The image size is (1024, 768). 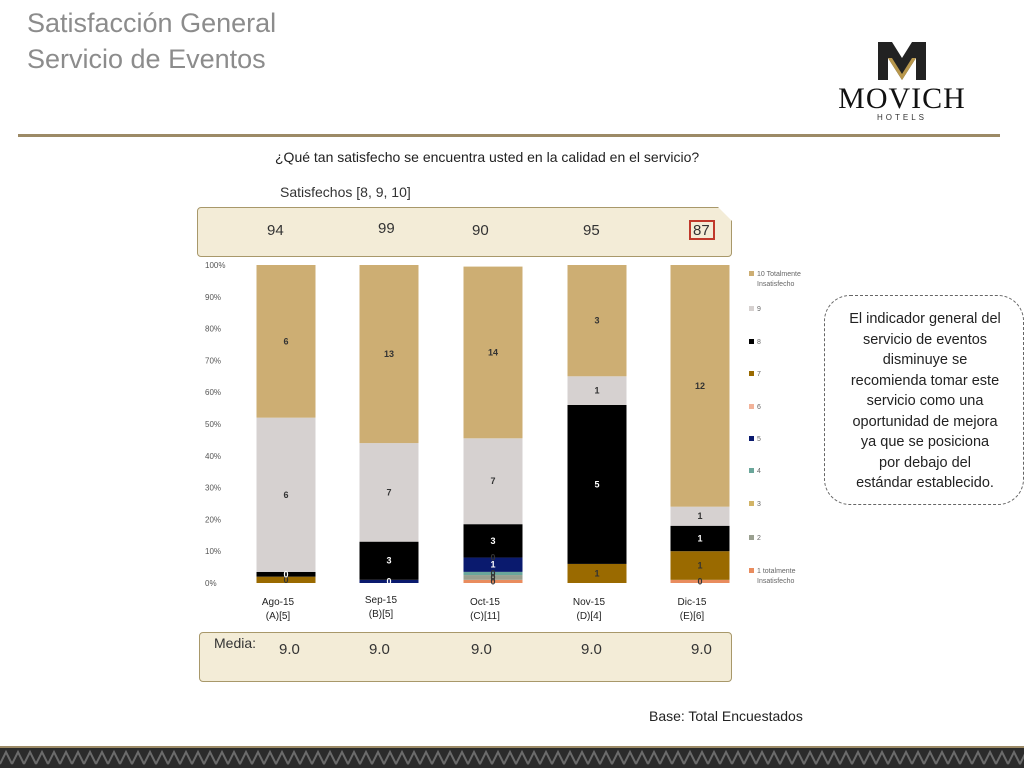 I want to click on legend-label: 3, so click(x=759, y=504).